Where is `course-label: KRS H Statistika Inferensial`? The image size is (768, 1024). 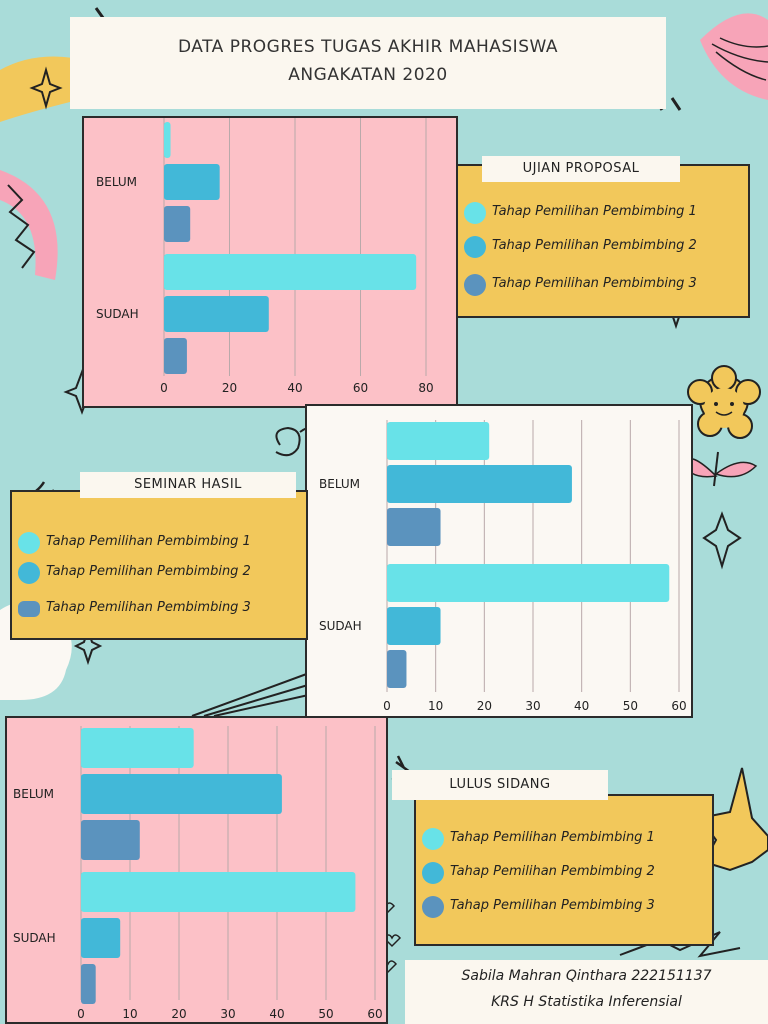
course-label: KRS H Statistika Inferensial is located at coordinates (586, 1002).